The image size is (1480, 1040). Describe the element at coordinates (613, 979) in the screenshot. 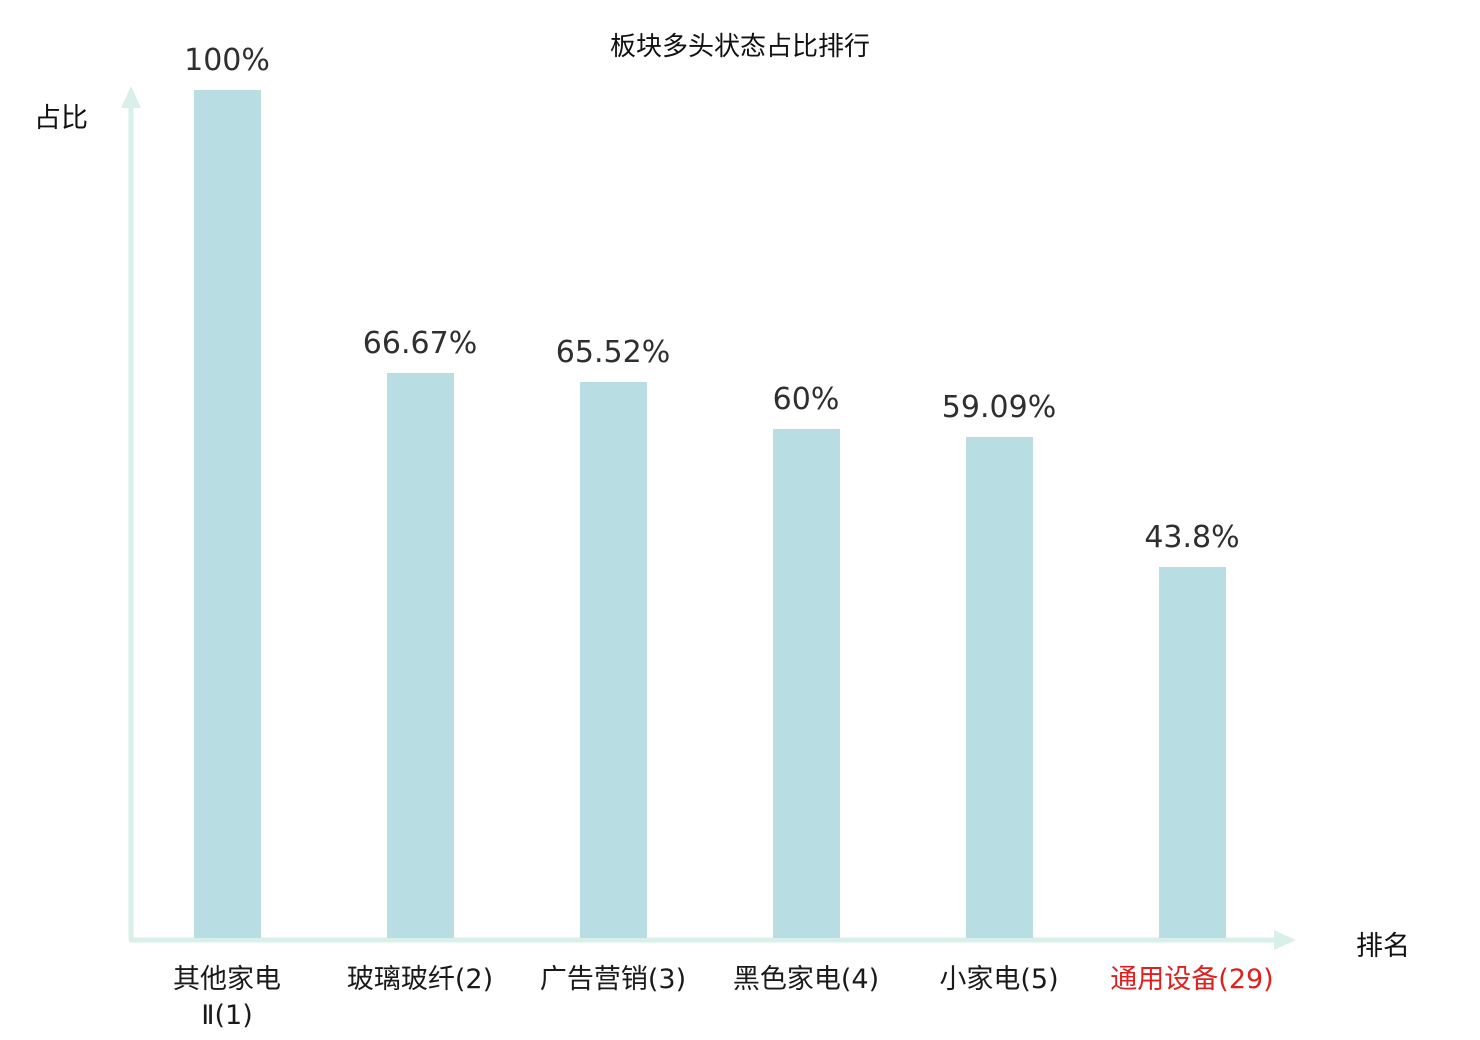

I see `x-tick-label: 广告营销(3)` at that location.